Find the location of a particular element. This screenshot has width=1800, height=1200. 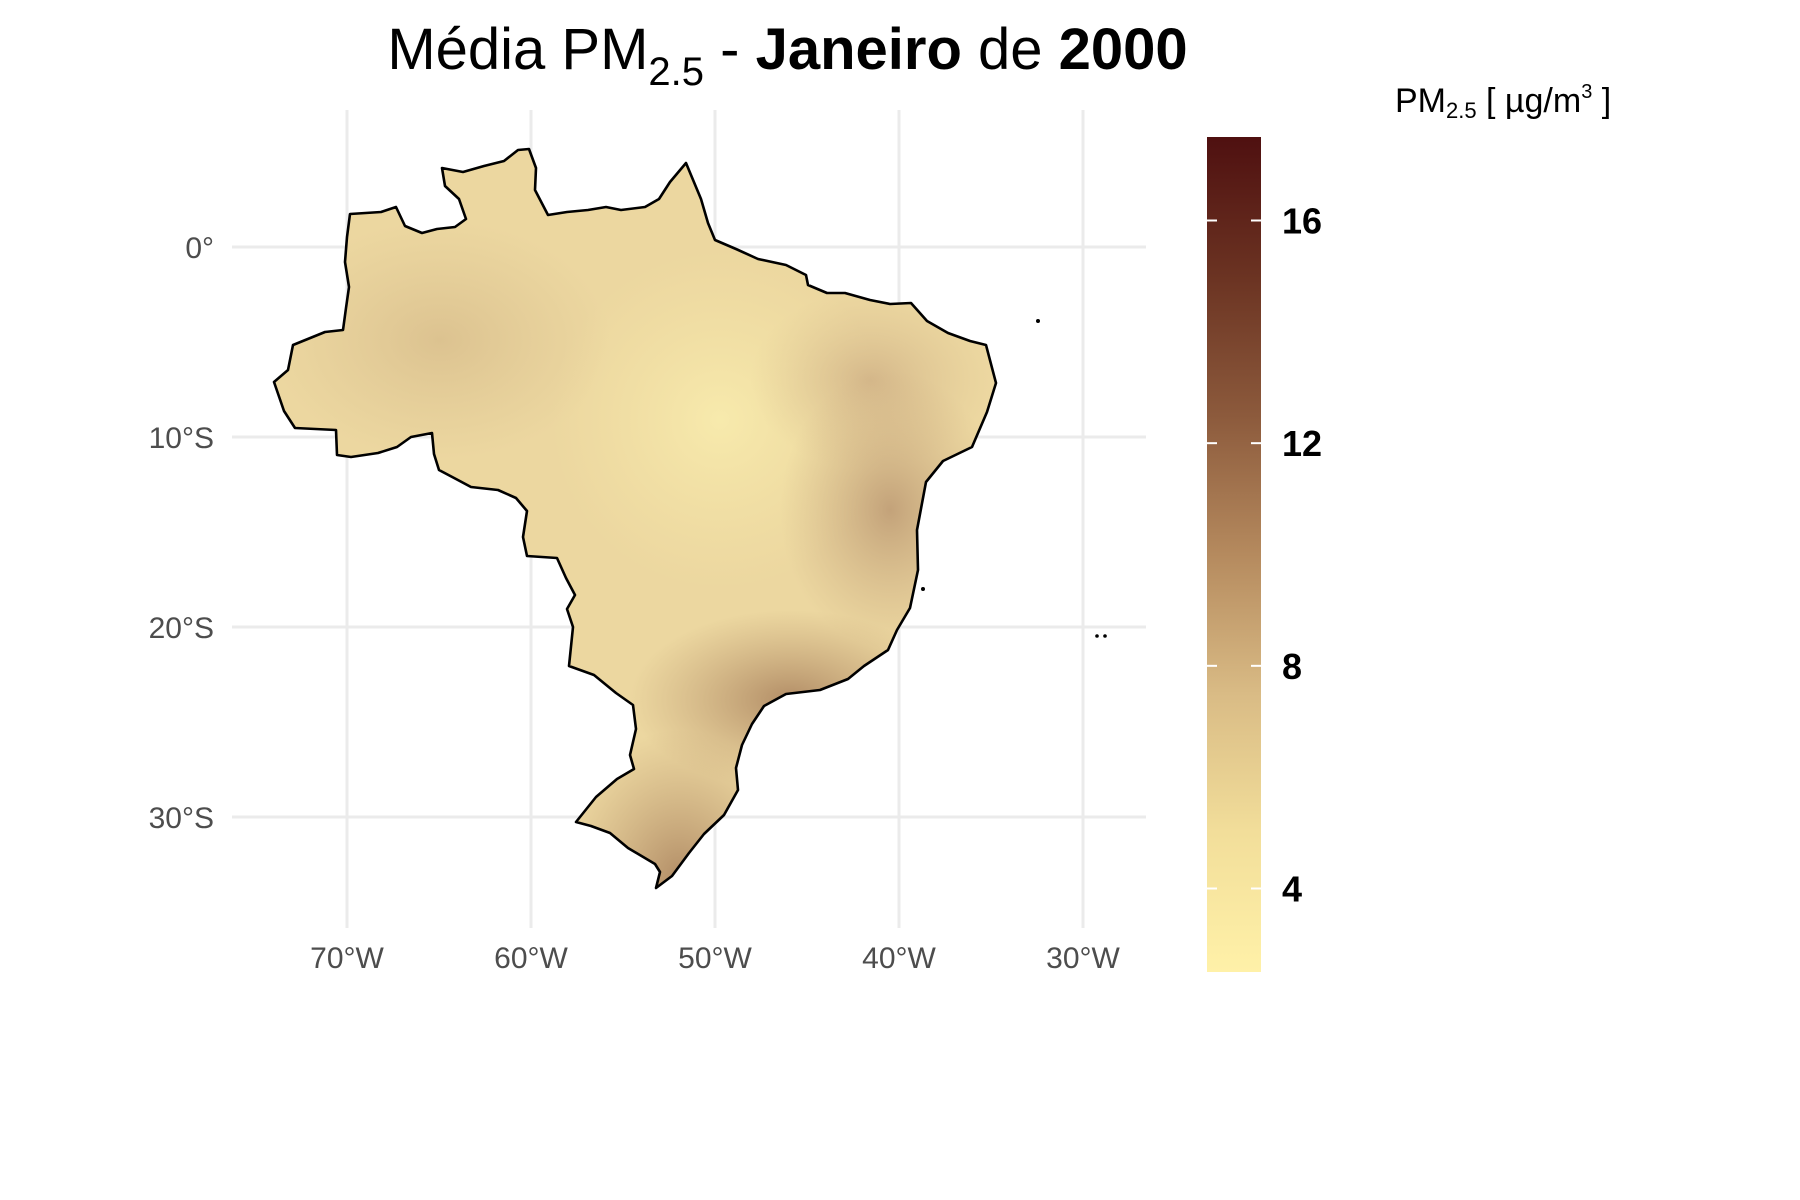

legend-colorbar is located at coordinates (1234, 554).